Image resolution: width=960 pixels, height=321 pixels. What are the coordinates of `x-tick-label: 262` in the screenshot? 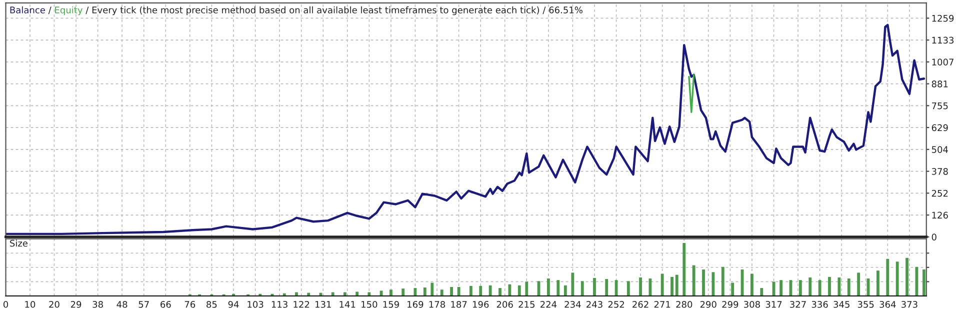 It's located at (640, 304).